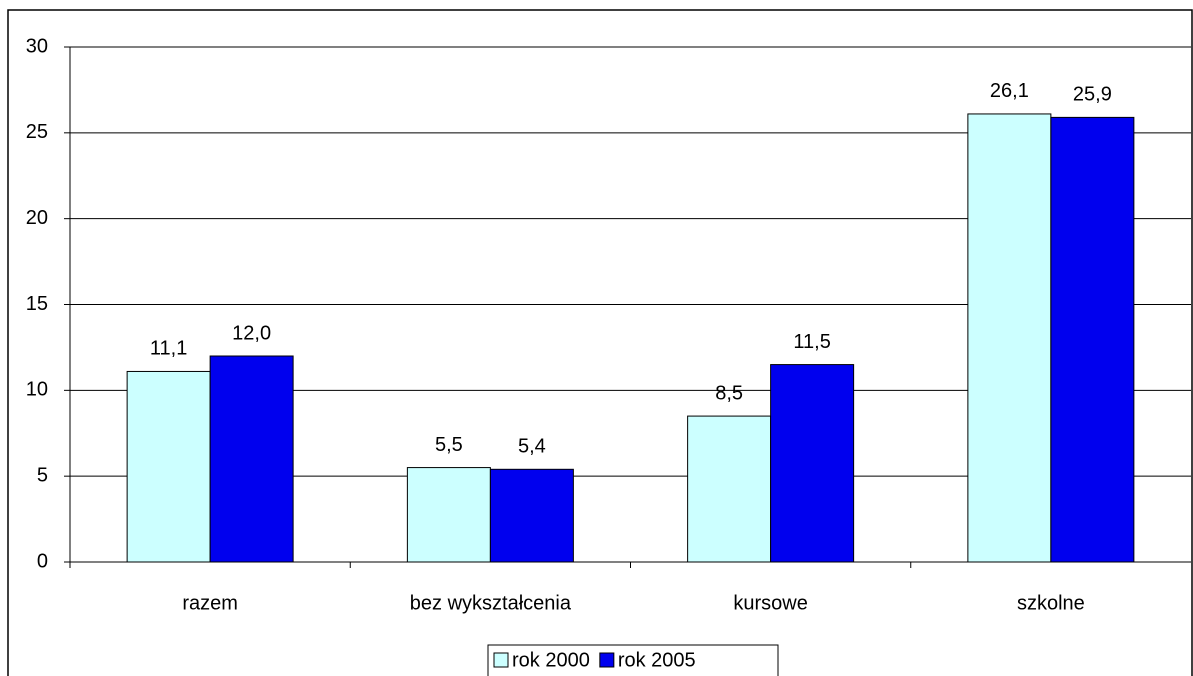  Describe the element at coordinates (657, 660) in the screenshot. I see `legend-label: rok 2005` at that location.